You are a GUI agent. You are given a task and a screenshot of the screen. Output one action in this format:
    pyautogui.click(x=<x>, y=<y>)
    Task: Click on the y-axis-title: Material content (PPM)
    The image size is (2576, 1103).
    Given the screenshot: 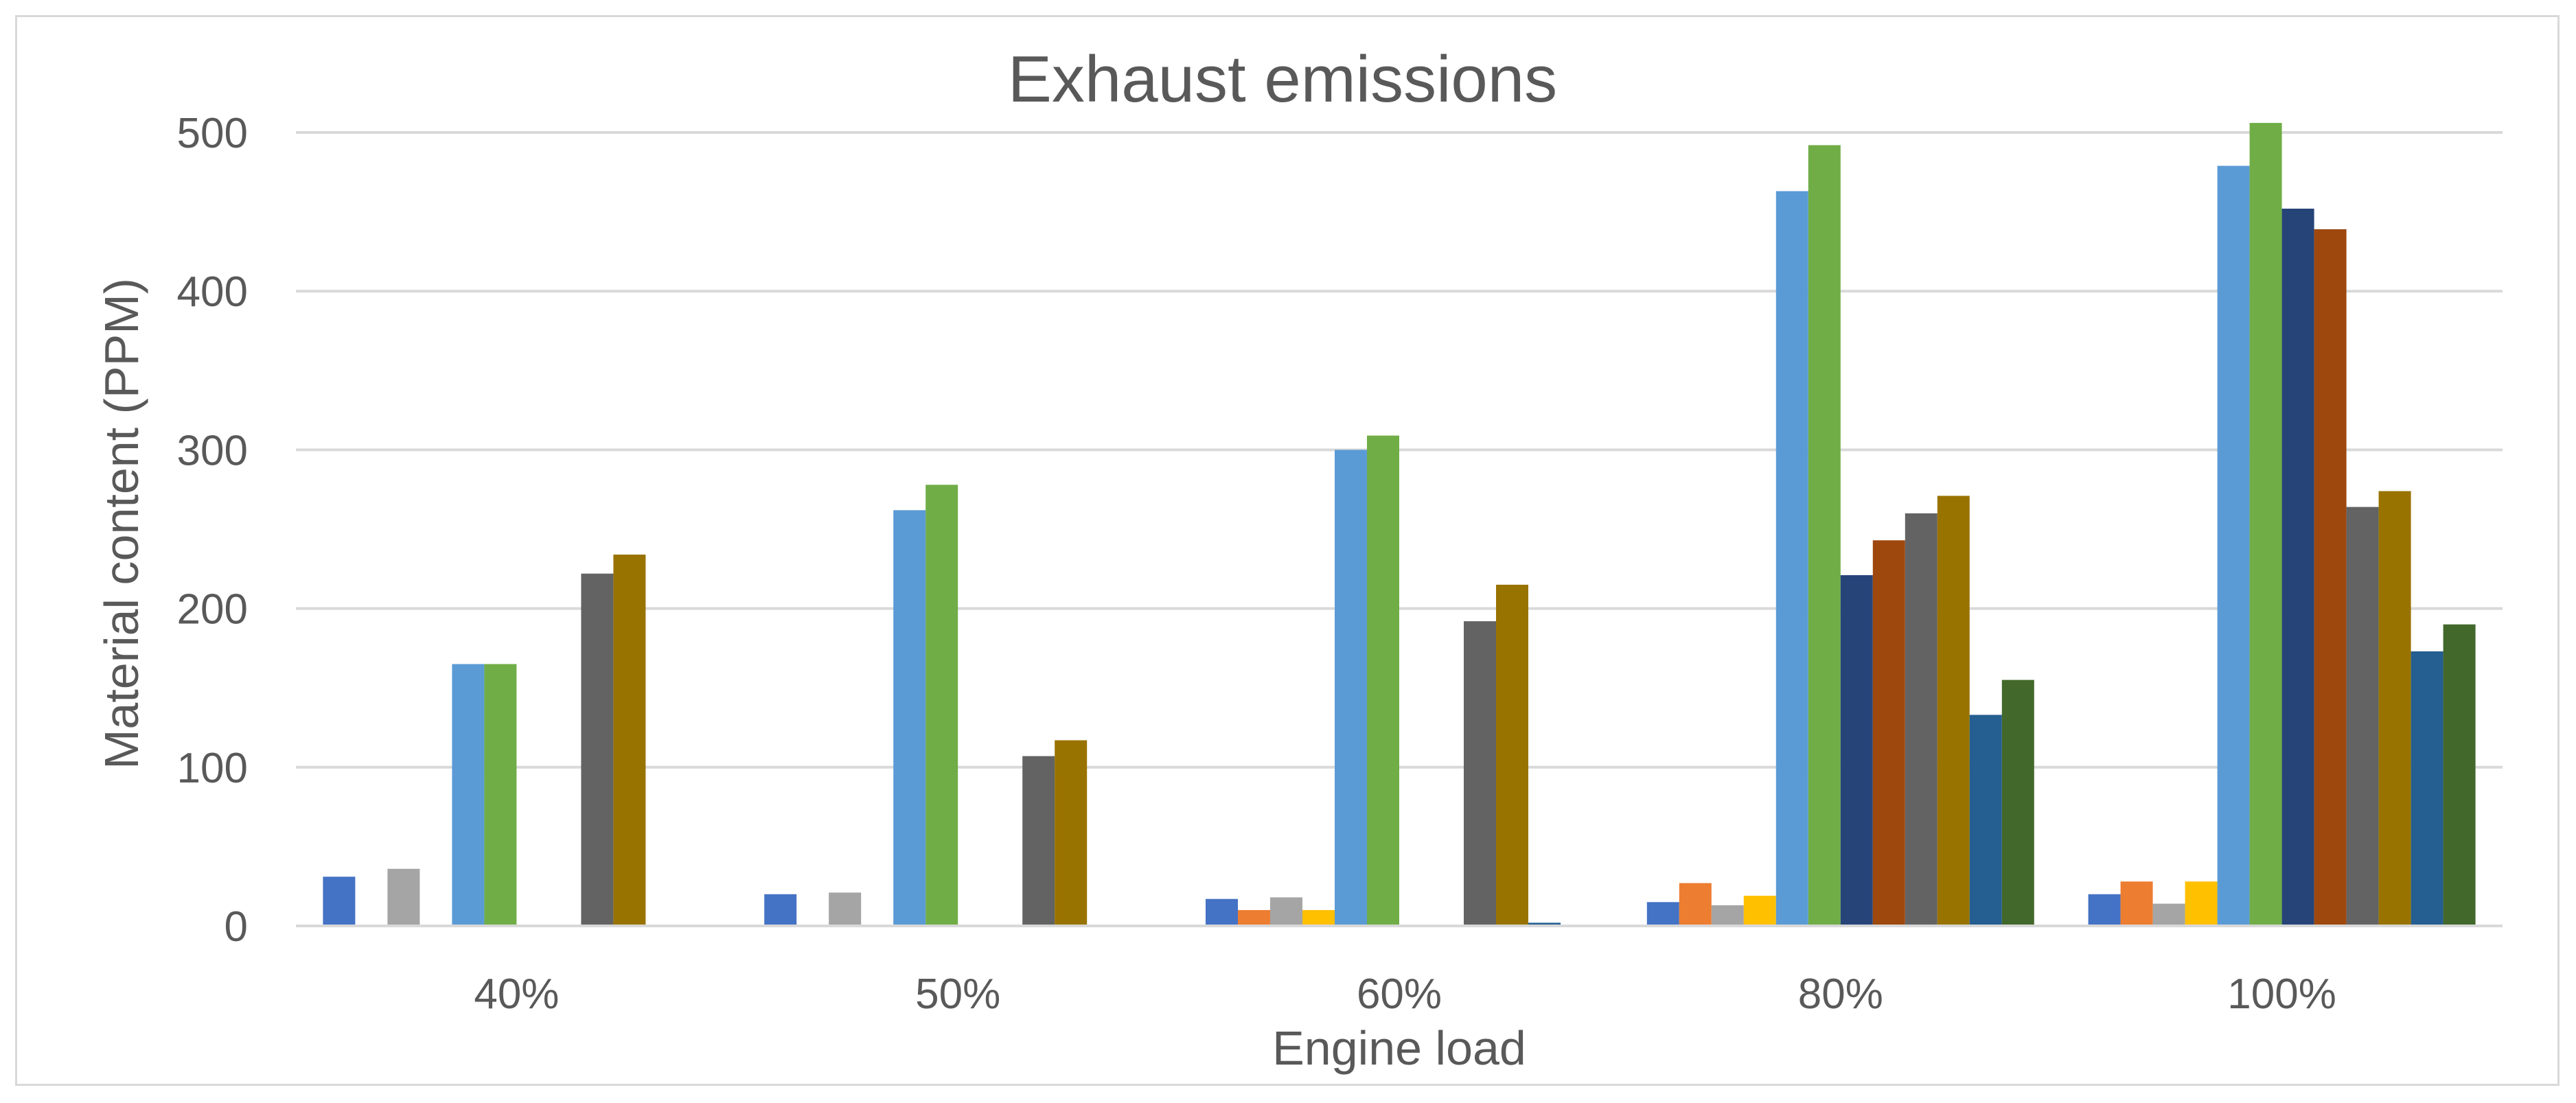 What is the action you would take?
    pyautogui.click(x=122, y=523)
    